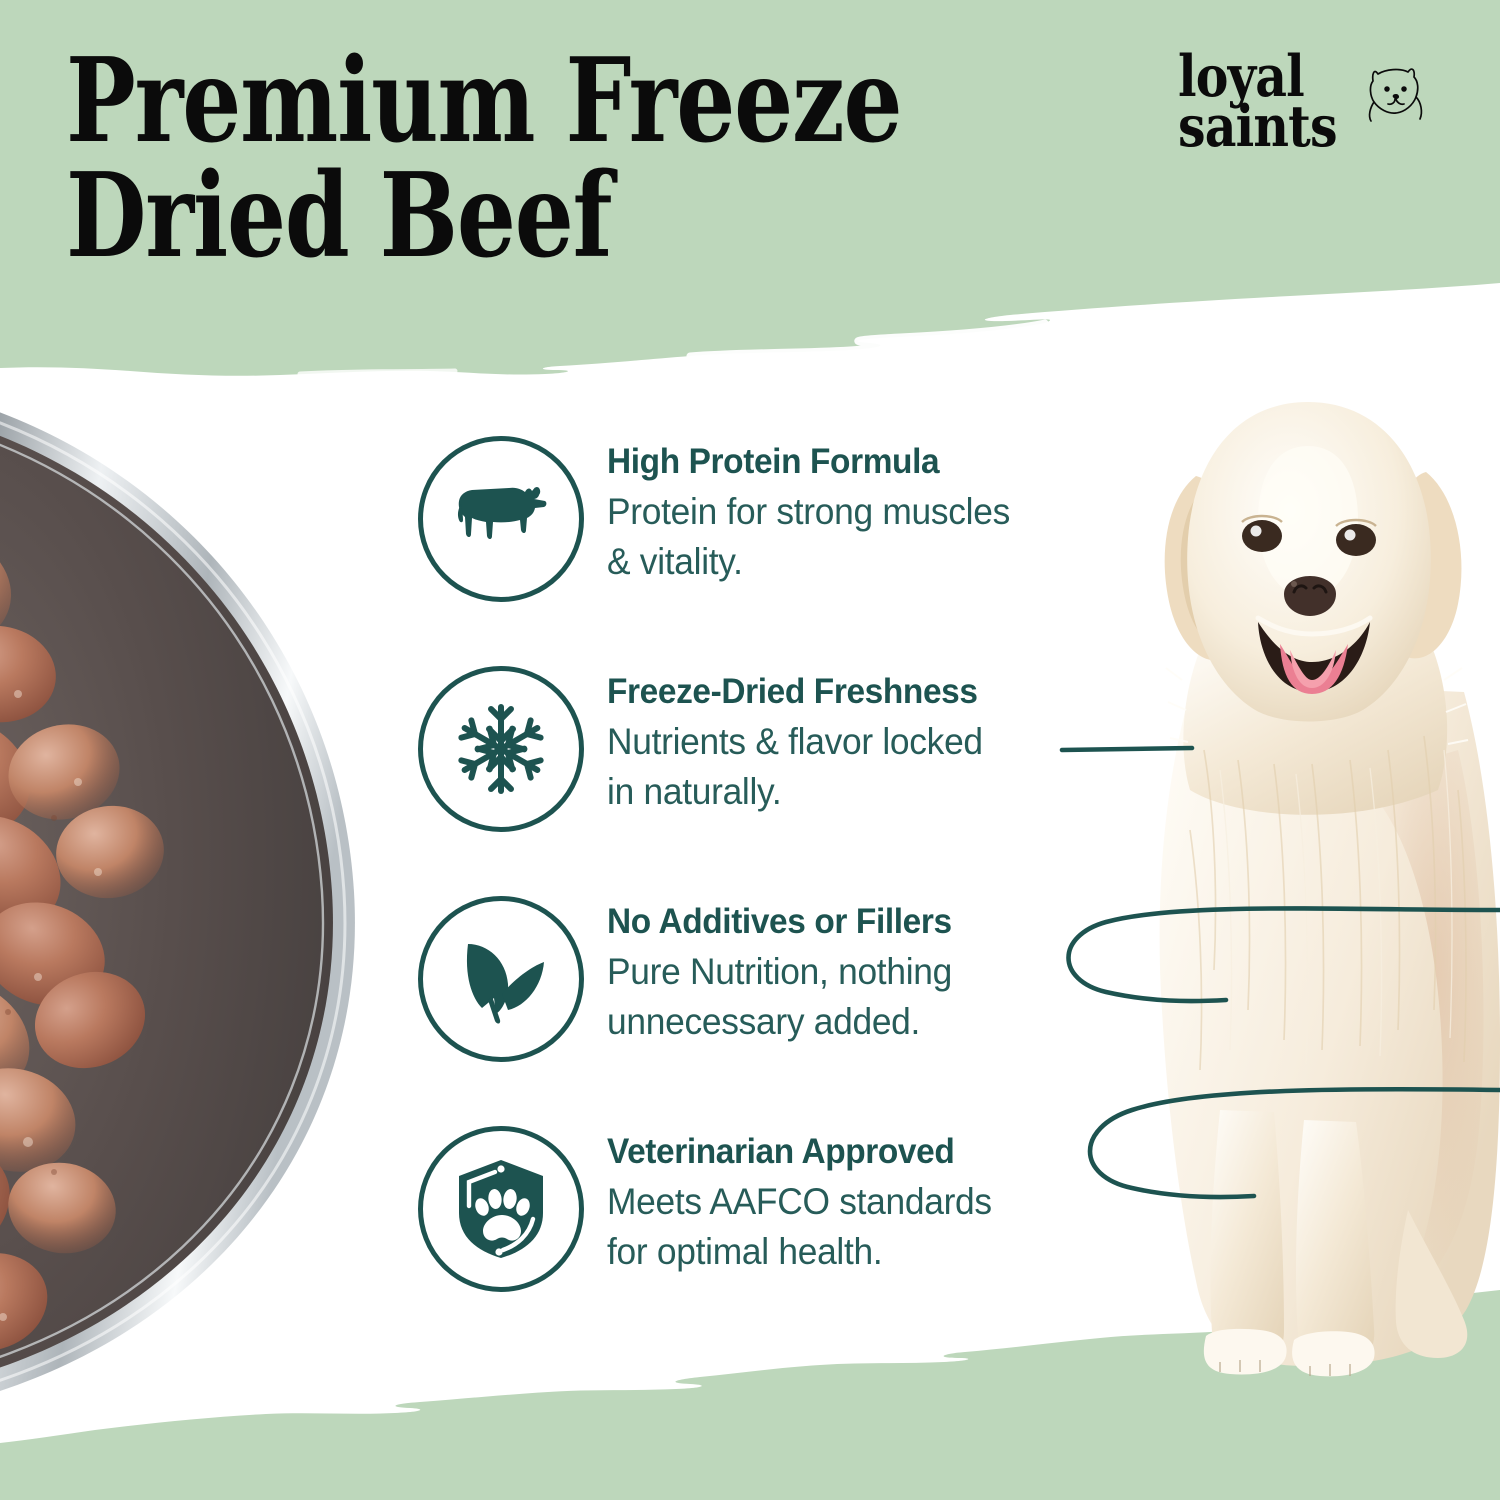 The width and height of the screenshot is (1500, 1500). I want to click on brand-logo: loyal saints, so click(1303, 111).